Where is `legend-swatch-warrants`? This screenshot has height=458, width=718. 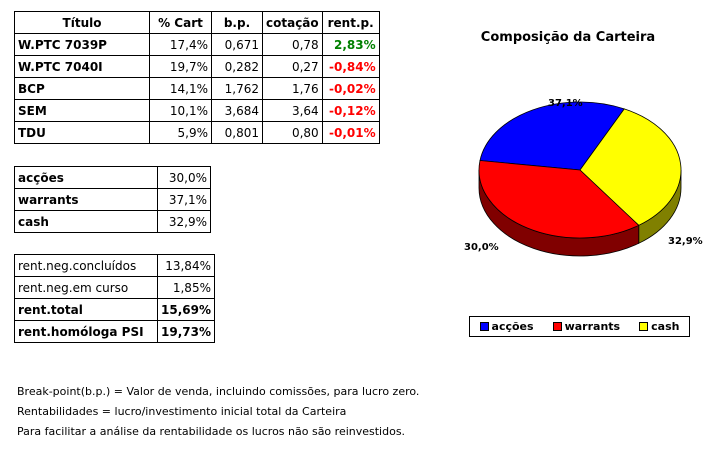
legend-swatch-warrants is located at coordinates (557, 326).